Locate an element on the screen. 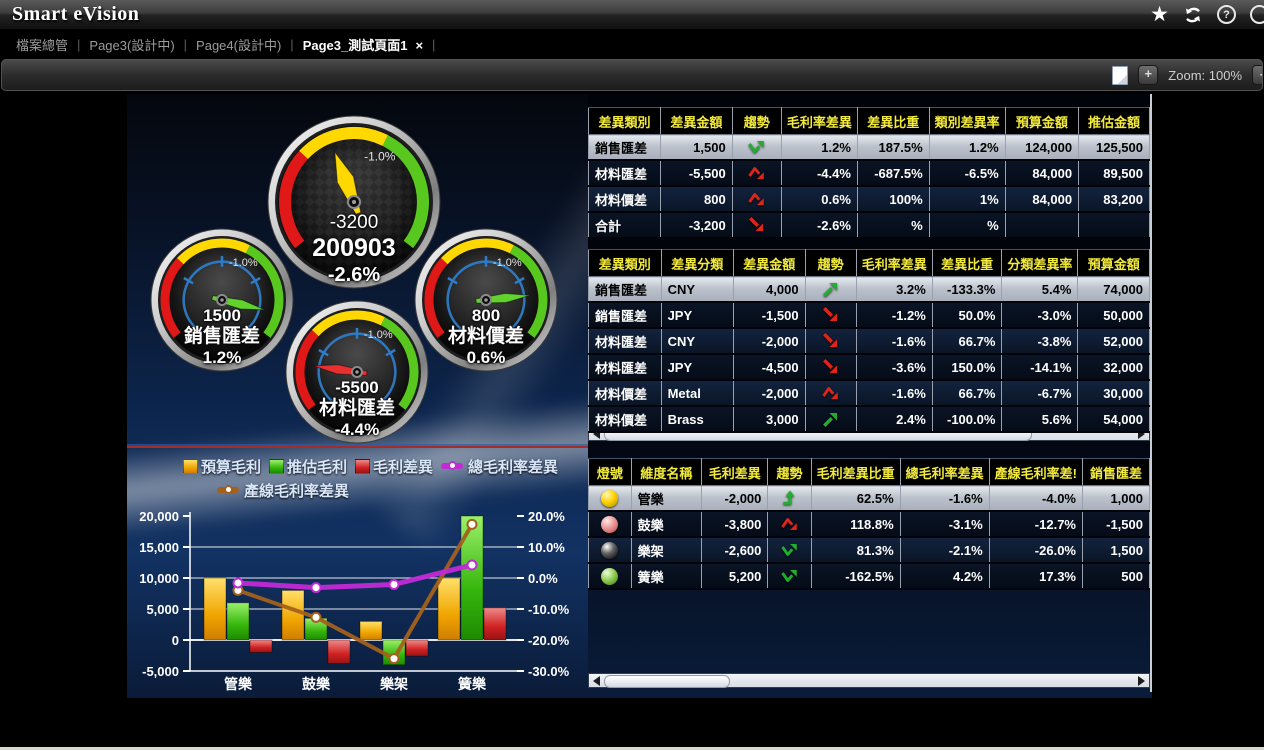 The width and height of the screenshot is (1264, 750). table-row: 銷售匯差 JPY -1,500 -1.2% 50.0% -3.0% 50,000 is located at coordinates (869, 315).